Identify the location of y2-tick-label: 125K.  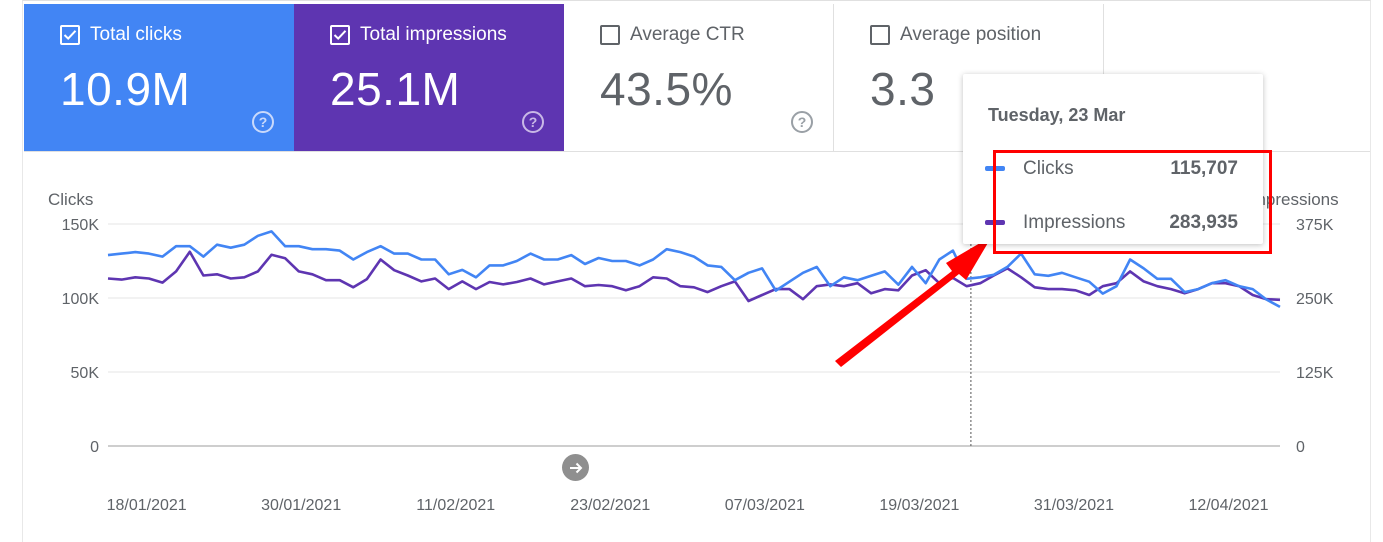
(1315, 373).